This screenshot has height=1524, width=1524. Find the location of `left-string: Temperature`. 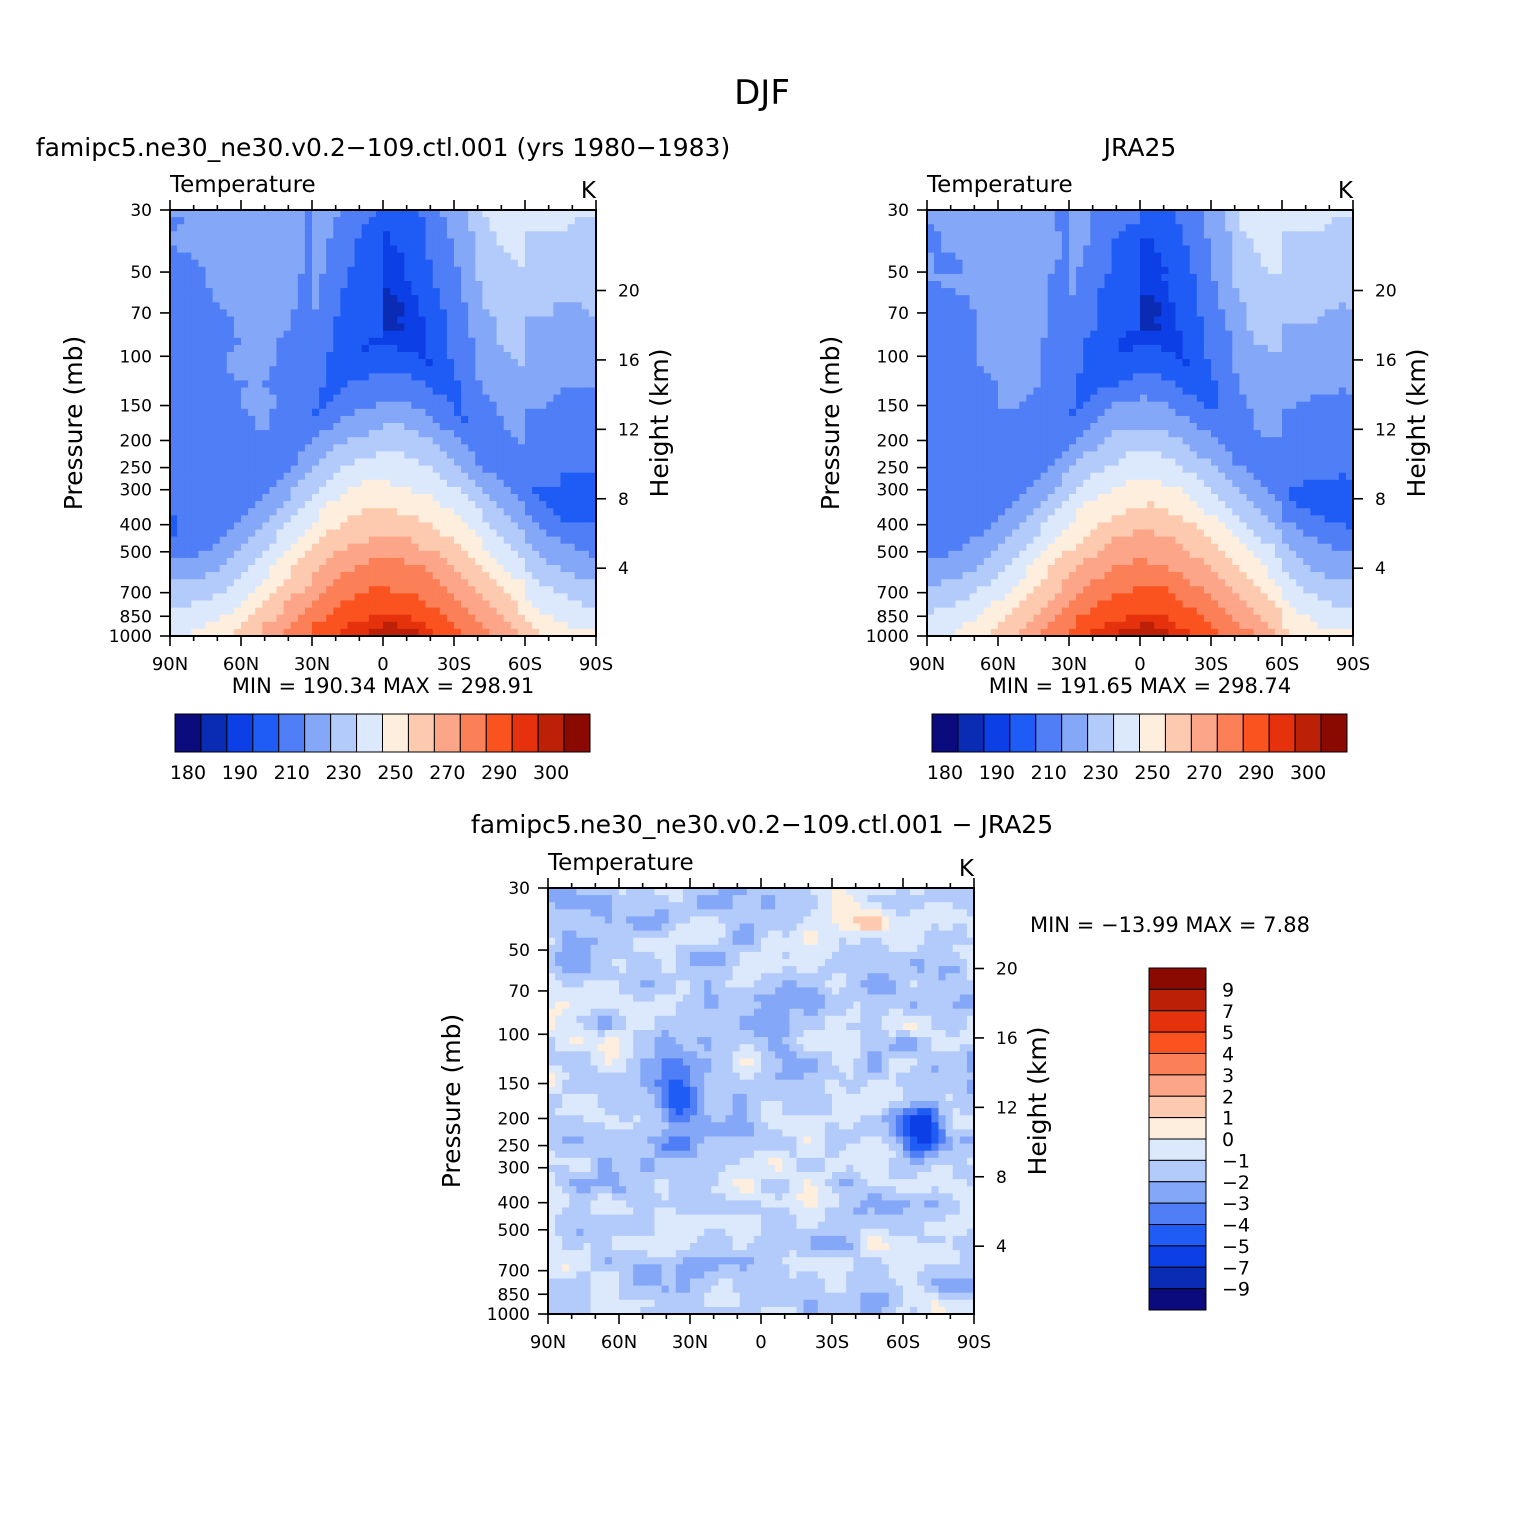

left-string: Temperature is located at coordinates (999, 185).